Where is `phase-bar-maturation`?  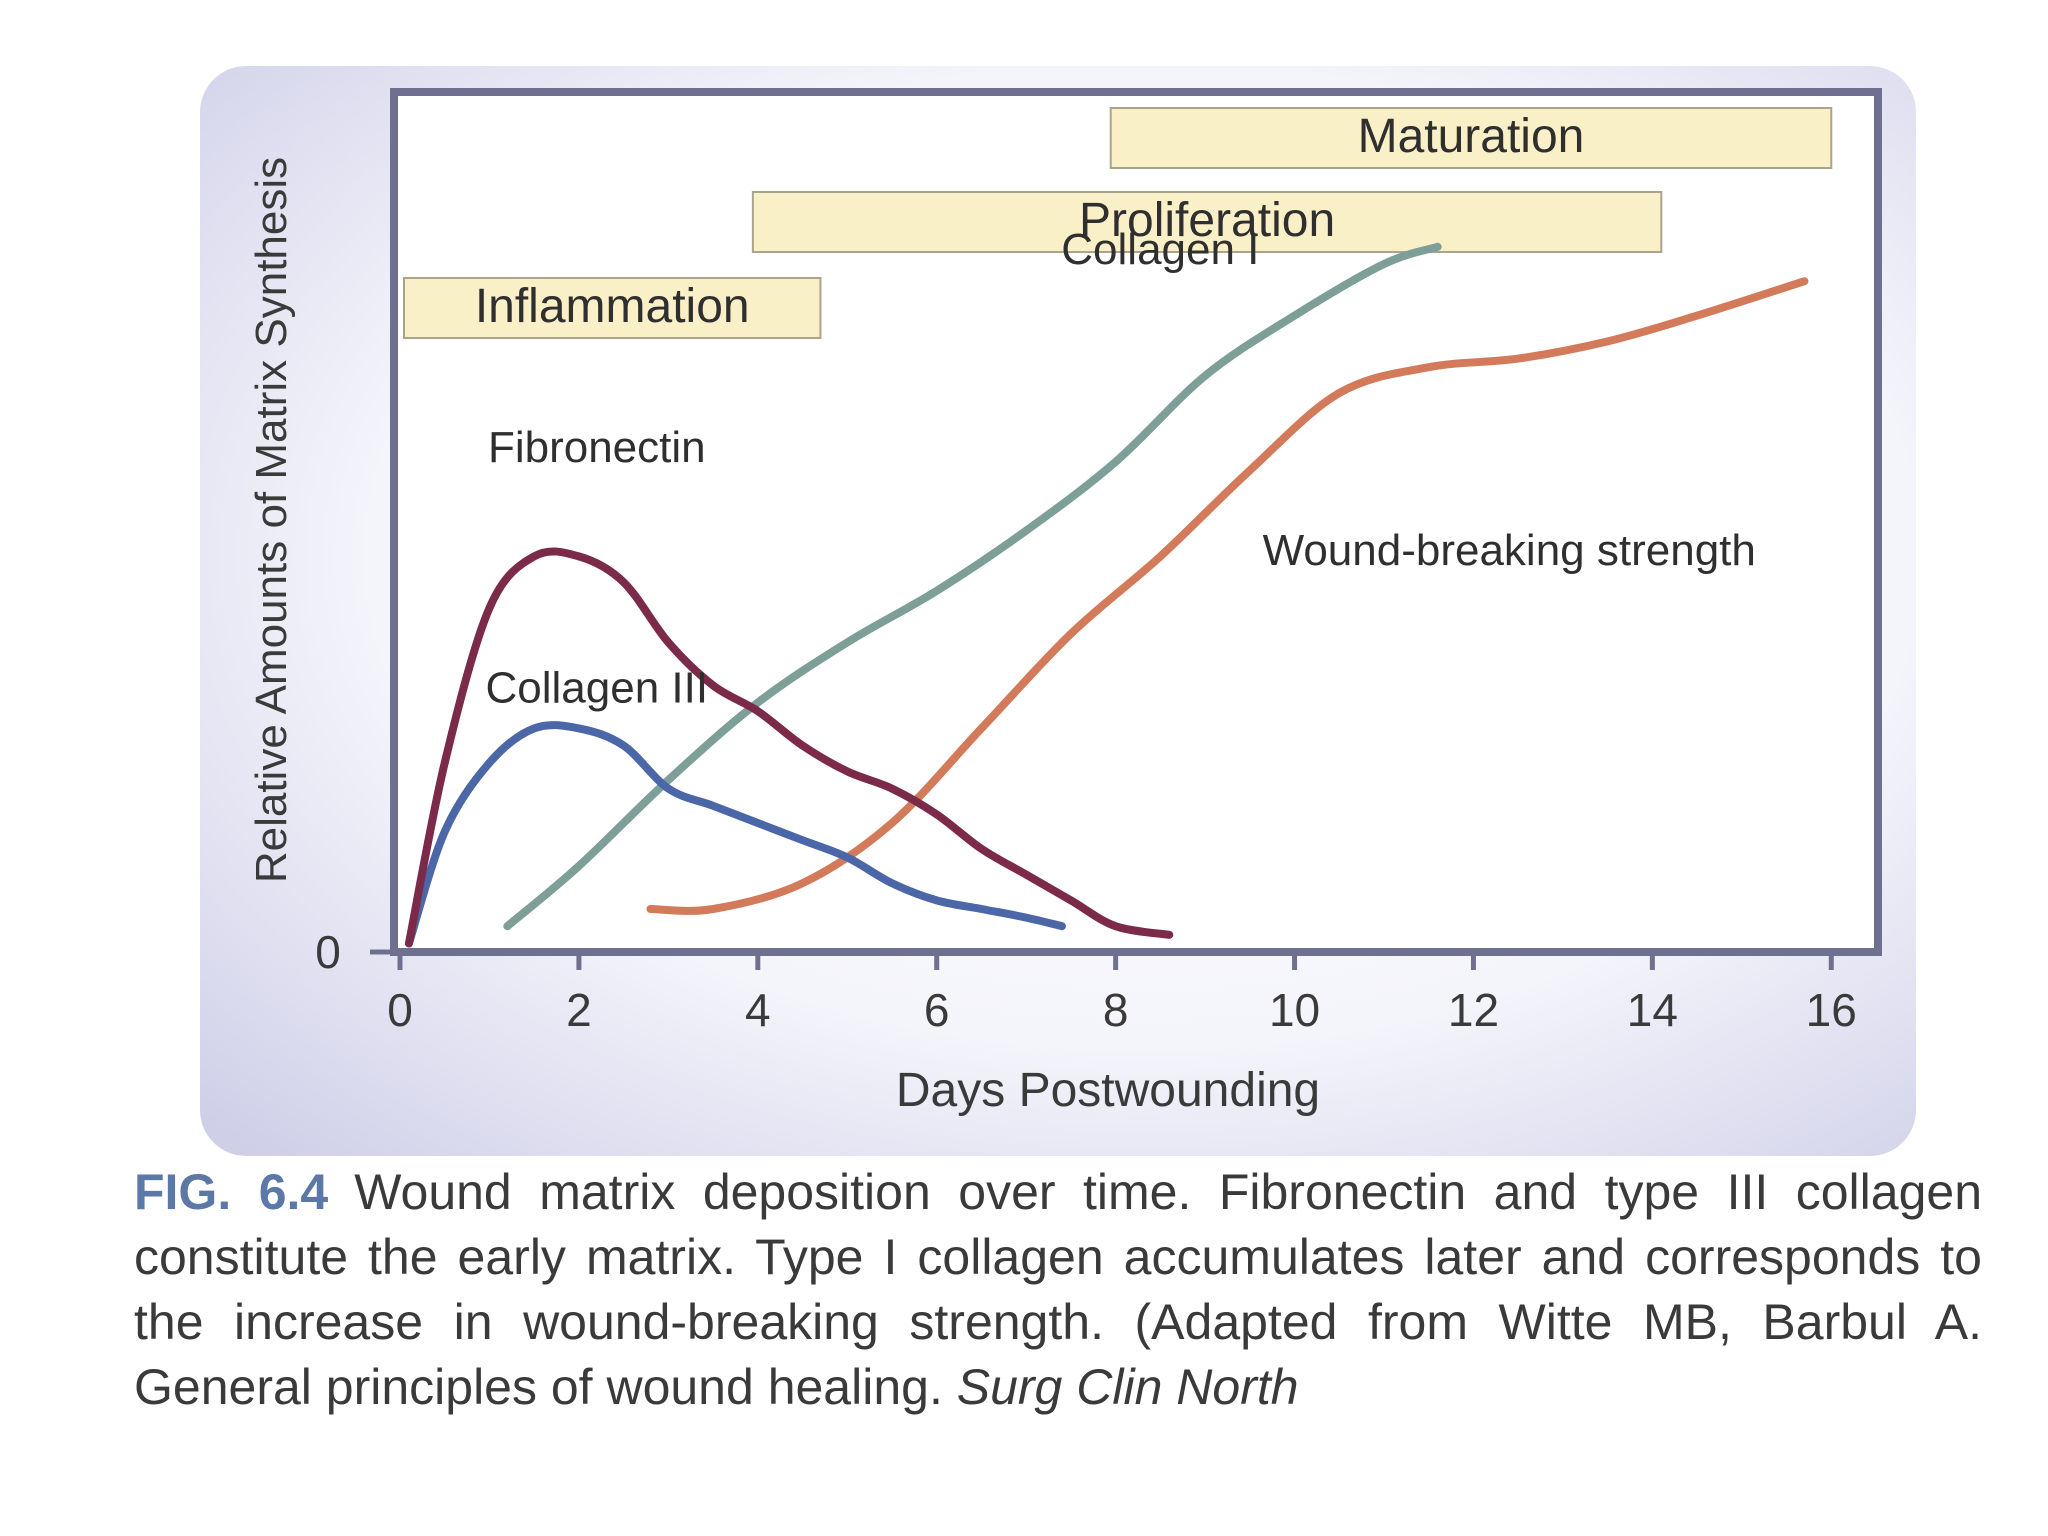 phase-bar-maturation is located at coordinates (1471, 138).